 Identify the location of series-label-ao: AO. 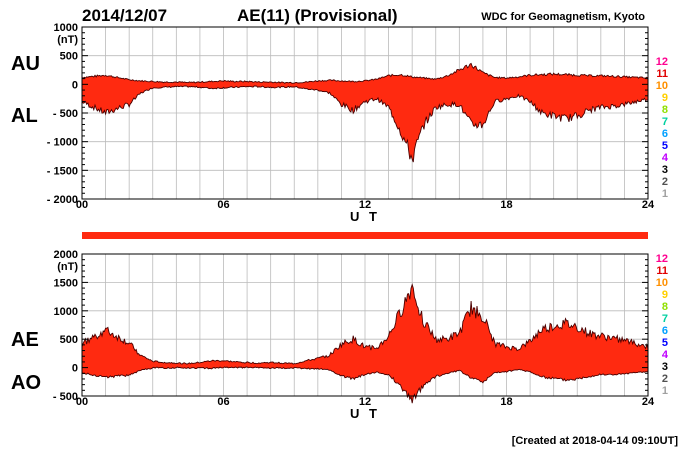
(26, 383).